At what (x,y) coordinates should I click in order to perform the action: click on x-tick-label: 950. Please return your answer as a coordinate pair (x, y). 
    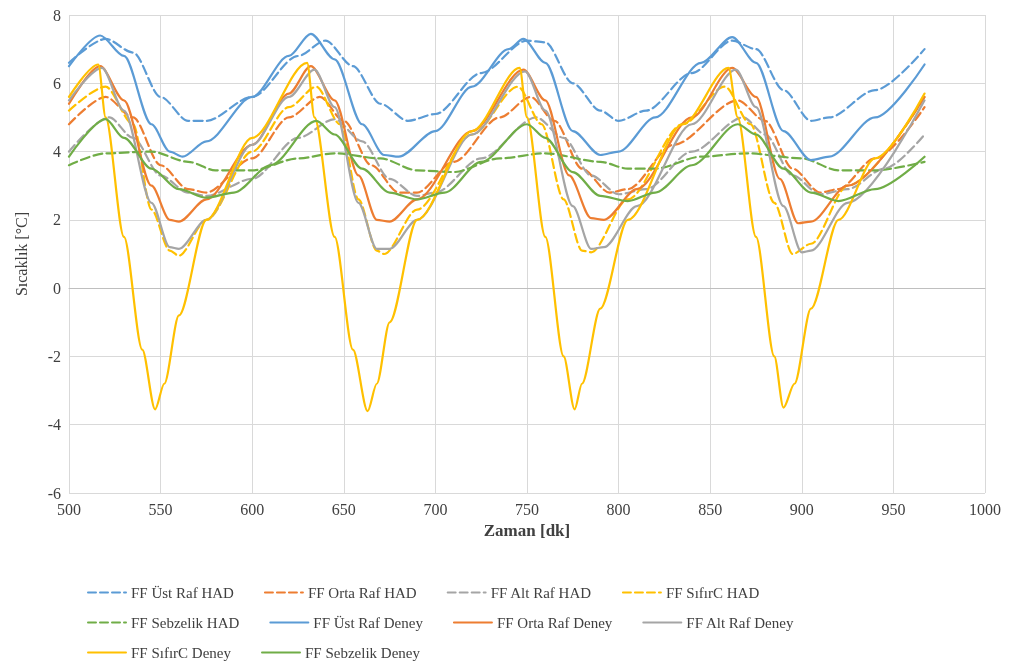
    Looking at the image, I should click on (893, 509).